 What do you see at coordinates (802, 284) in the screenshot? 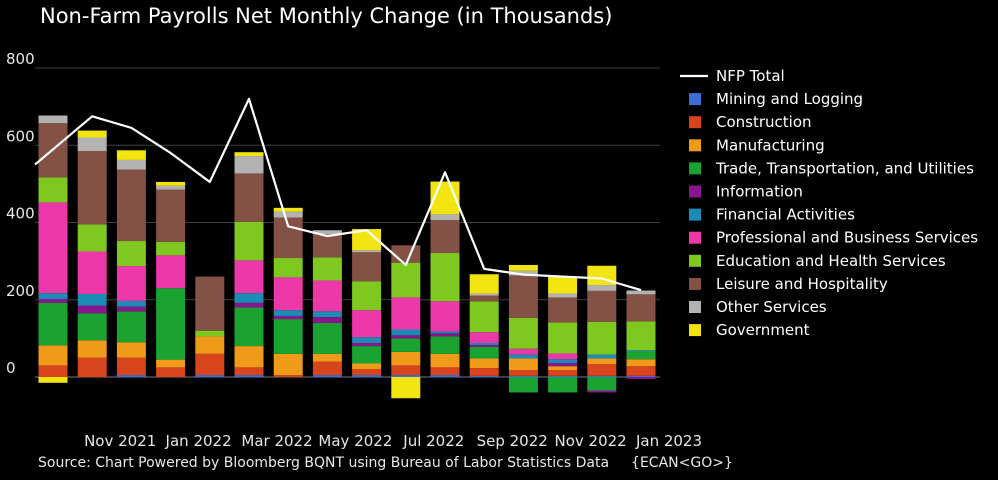
I see `legend-label-leisure-and-hospitality: Leisure and Hospitality` at bounding box center [802, 284].